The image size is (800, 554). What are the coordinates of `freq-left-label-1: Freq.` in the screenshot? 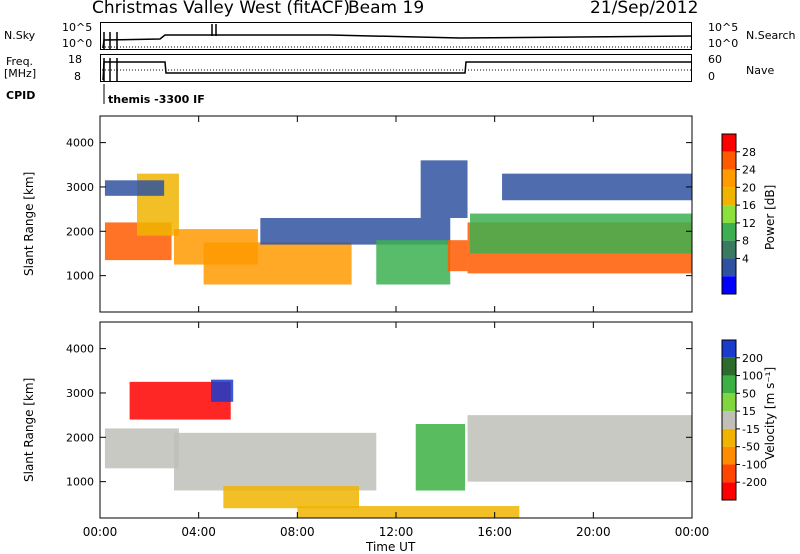 It's located at (20, 61).